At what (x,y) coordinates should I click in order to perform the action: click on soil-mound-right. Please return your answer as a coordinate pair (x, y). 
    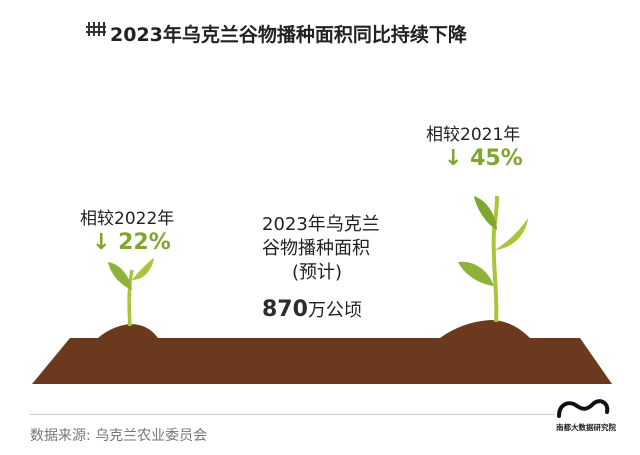
    Looking at the image, I should click on (485, 329).